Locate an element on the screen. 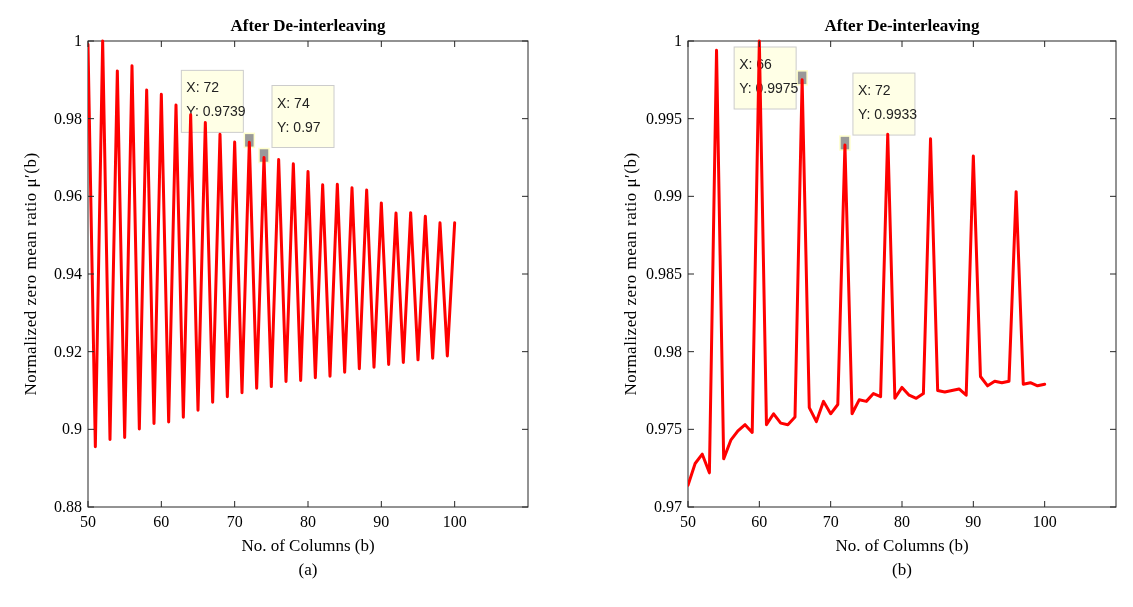  y-tick-label: 0.995 is located at coordinates (664, 118).